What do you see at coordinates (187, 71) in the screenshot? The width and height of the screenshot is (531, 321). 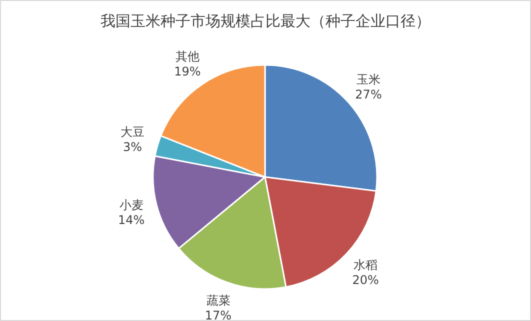 I see `data-label: 19%` at bounding box center [187, 71].